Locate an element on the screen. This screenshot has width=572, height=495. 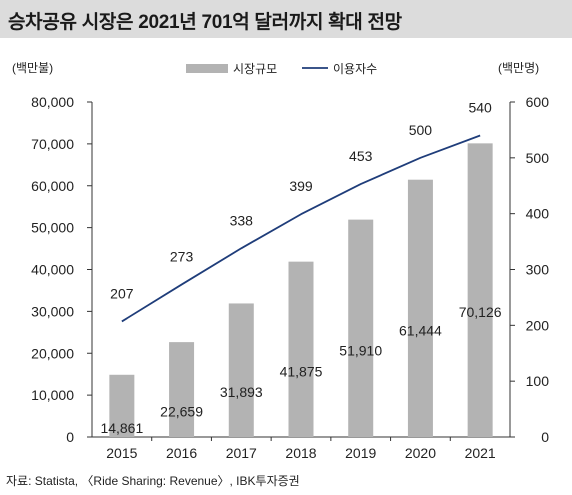
right-tick-label: 100 is located at coordinates (538, 381).